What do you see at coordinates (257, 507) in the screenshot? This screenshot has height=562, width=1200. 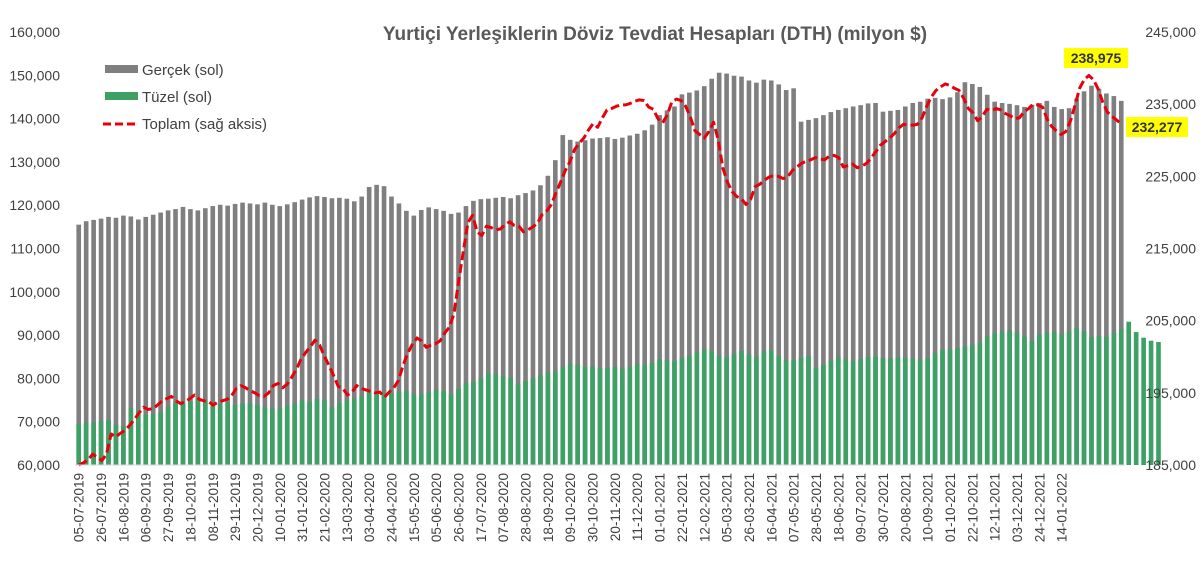 I see `x-tick-label: 20-12-2019` at bounding box center [257, 507].